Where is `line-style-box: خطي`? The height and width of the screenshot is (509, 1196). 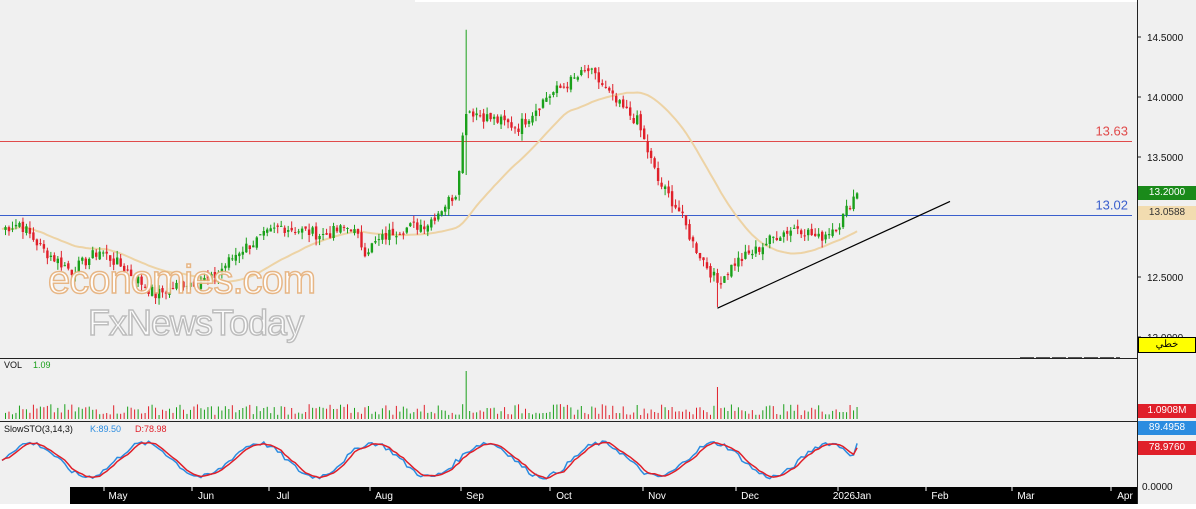 line-style-box: خطي is located at coordinates (1167, 345).